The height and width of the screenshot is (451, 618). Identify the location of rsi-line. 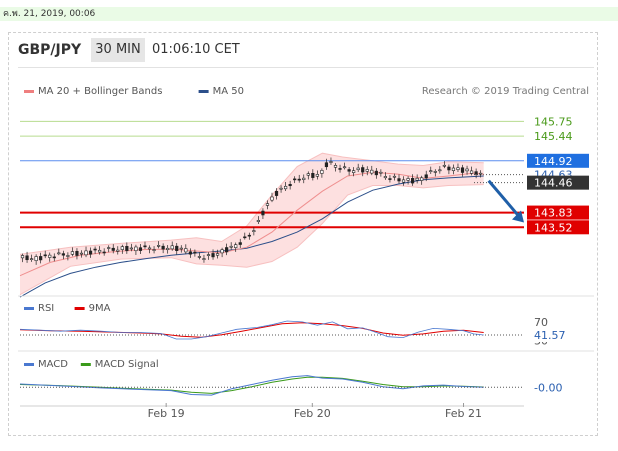
(251, 330).